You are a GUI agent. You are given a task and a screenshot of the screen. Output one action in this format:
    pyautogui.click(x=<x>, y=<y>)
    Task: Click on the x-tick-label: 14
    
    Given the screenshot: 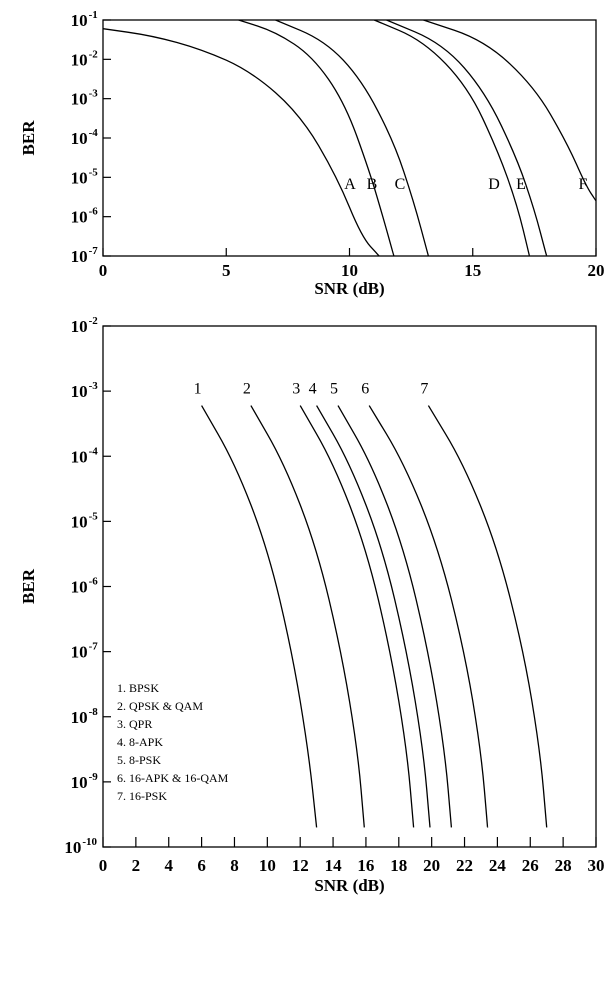 What is the action you would take?
    pyautogui.click(x=334, y=865)
    